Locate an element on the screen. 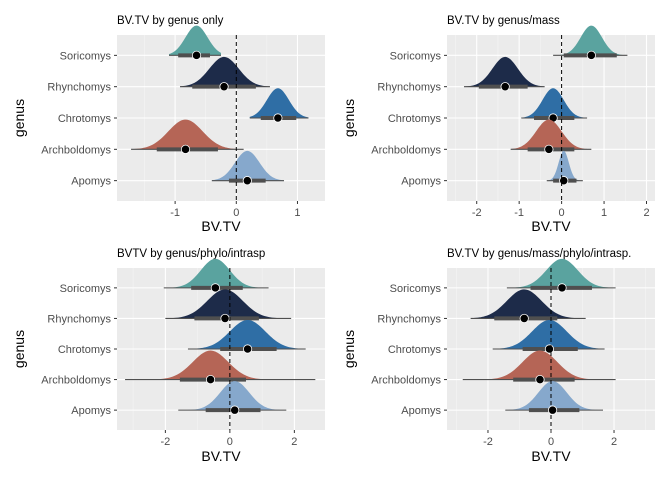  panel-title: BVTV by genus/phylo/intrasp is located at coordinates (191, 254).